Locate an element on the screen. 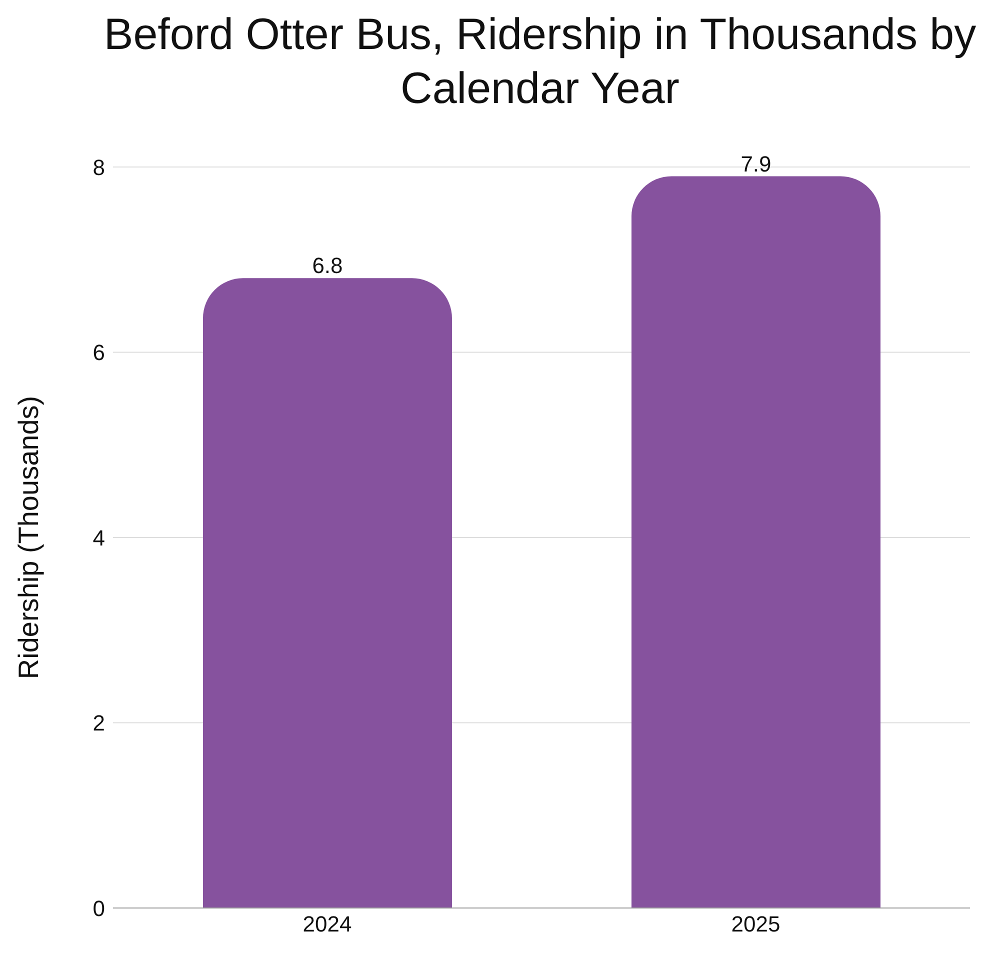 This screenshot has height=963, width=1000. x-tick-label: 2025 is located at coordinates (755, 924).